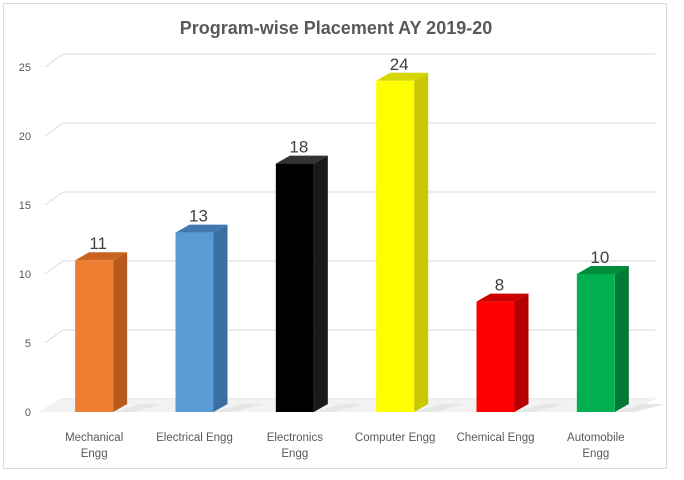  What do you see at coordinates (499, 285) in the screenshot?
I see `data-label: 8` at bounding box center [499, 285].